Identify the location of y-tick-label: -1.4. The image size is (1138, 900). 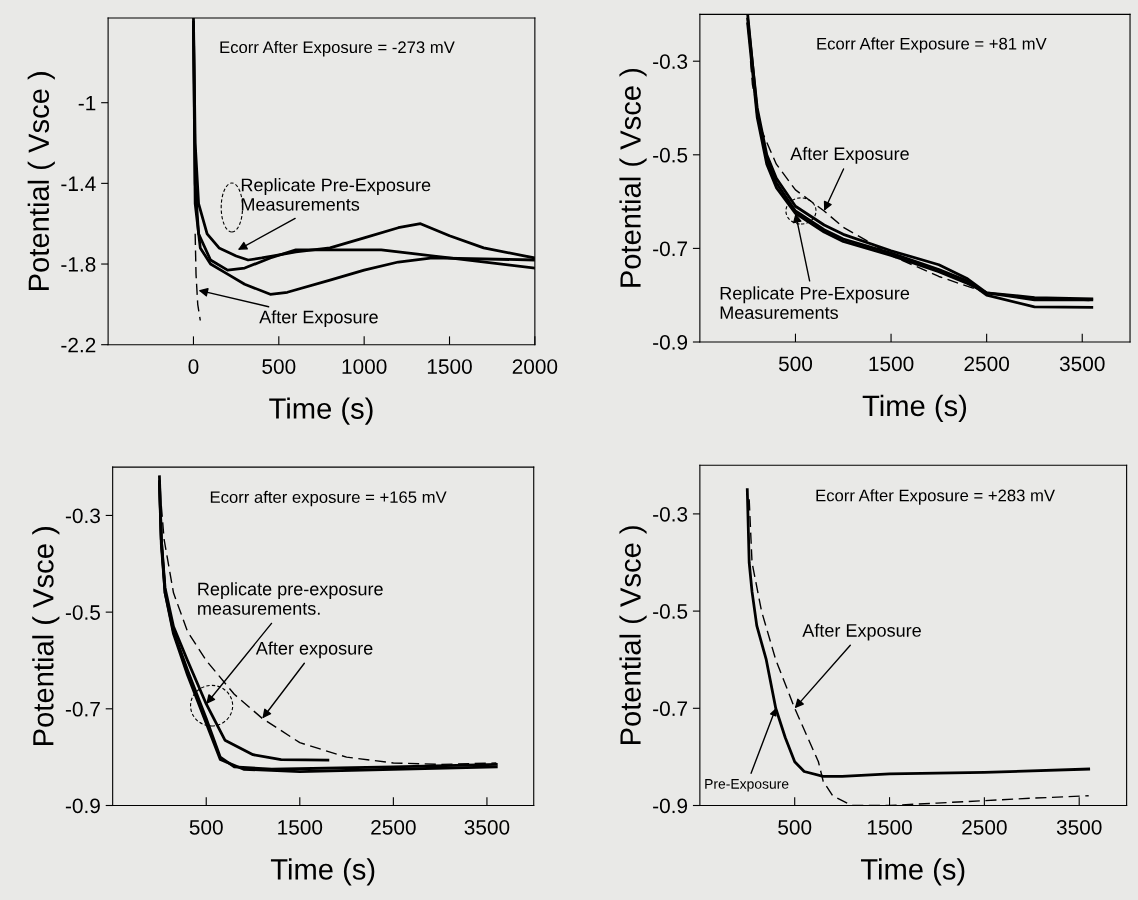
(78, 183).